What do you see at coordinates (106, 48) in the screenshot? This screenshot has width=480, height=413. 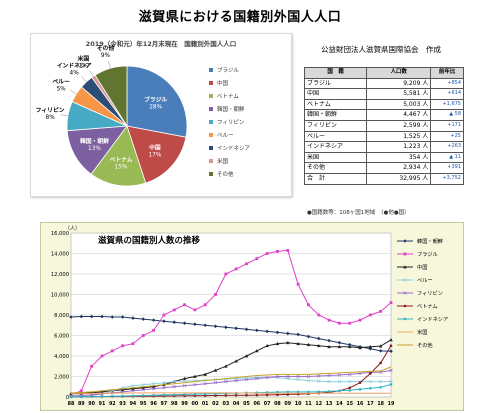 I see `pie-slice-label: その他` at bounding box center [106, 48].